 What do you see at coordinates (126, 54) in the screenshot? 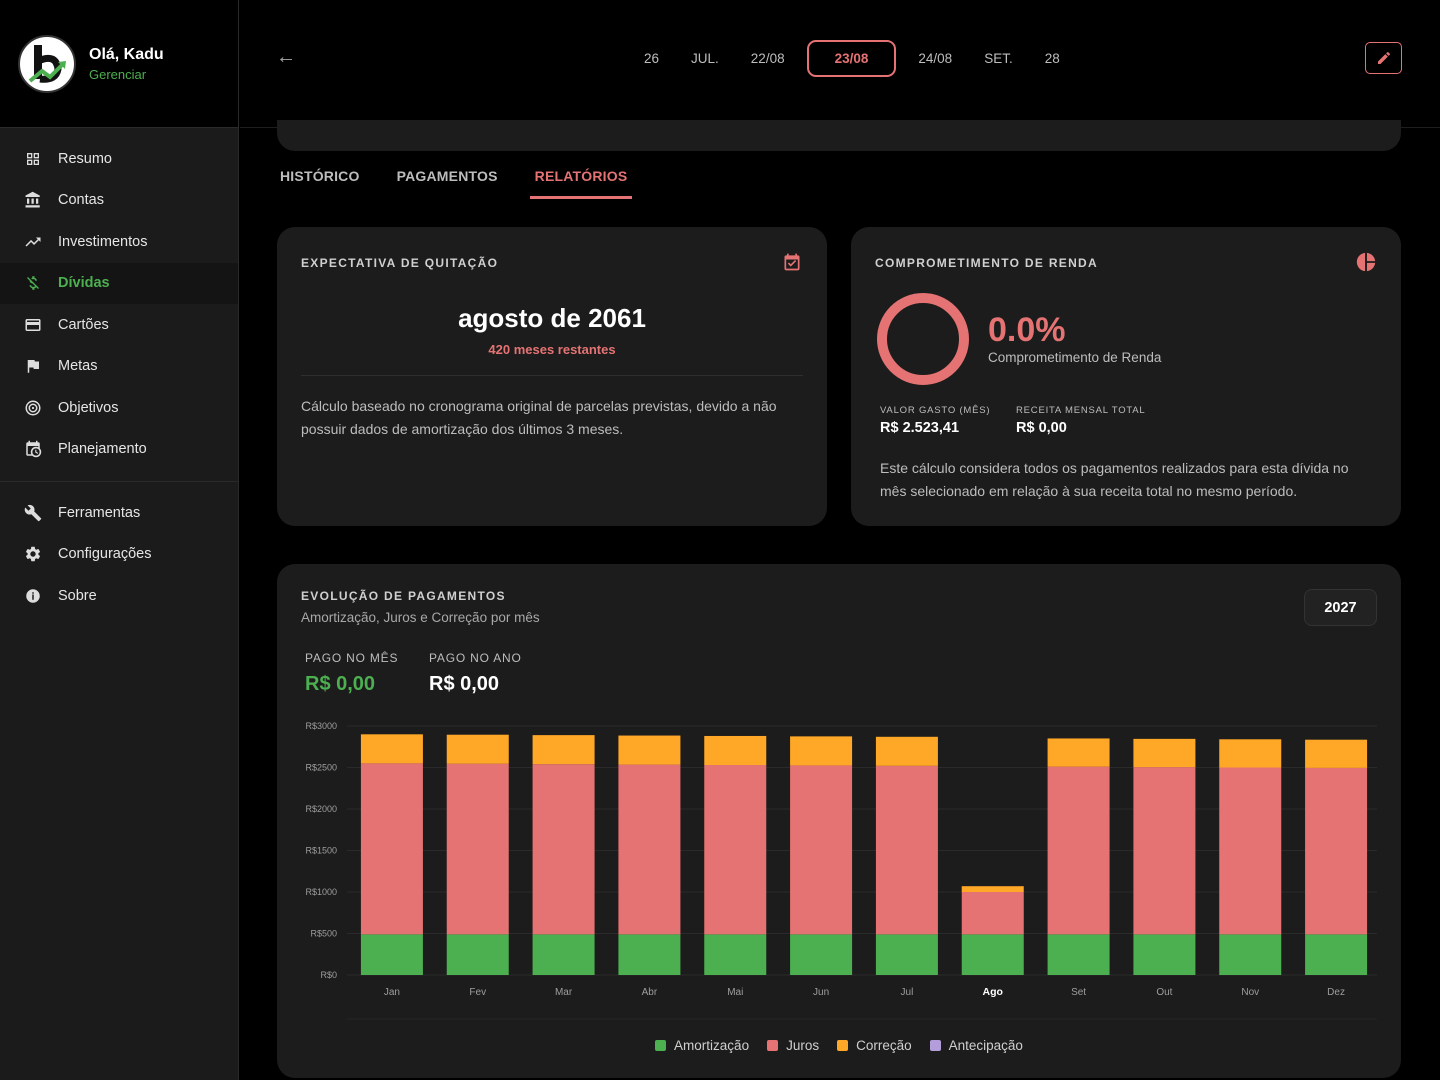
I see `user-greeting: Olá, Kadu` at bounding box center [126, 54].